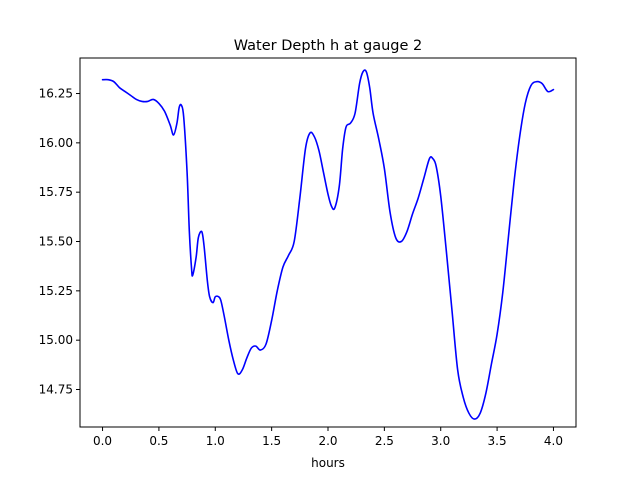 Image resolution: width=640 pixels, height=480 pixels. I want to click on x-axis: 0.0 0.5 1.0 1.5 2.0 2.5 3.0 3.5 4.0, so click(328, 437).